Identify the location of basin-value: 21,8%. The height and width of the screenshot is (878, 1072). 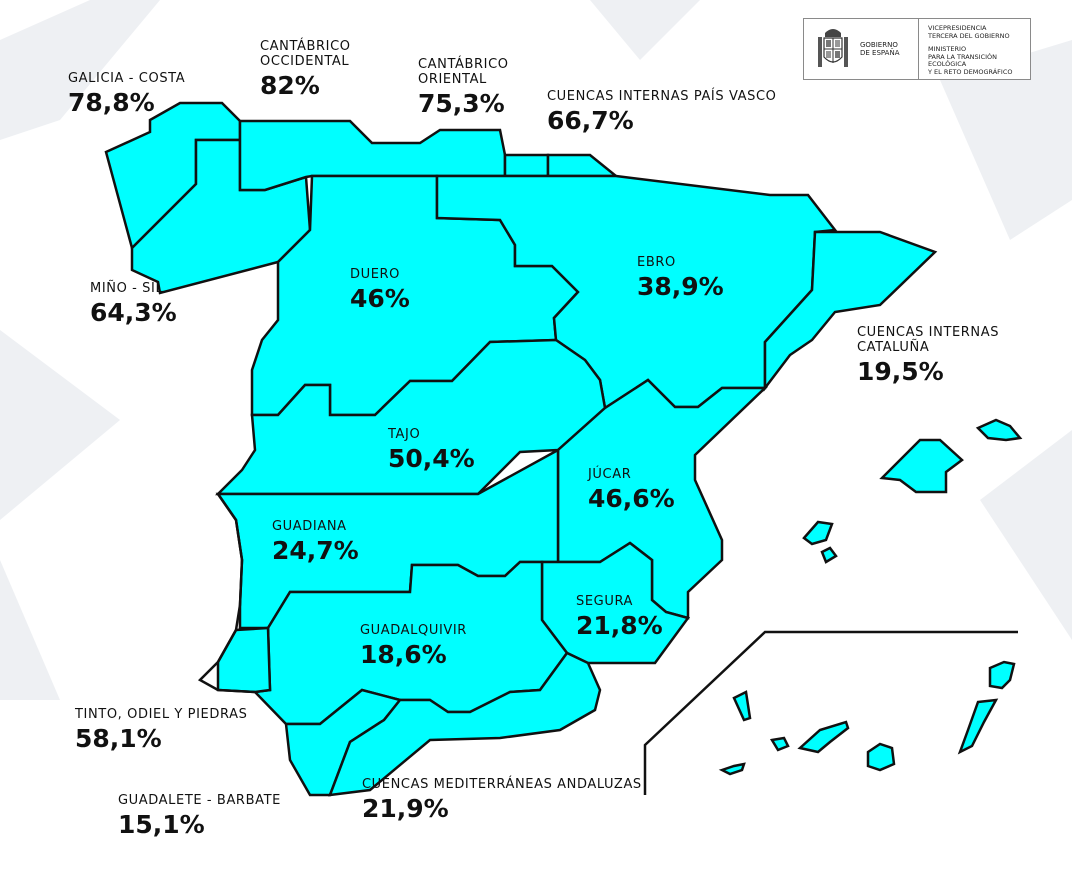
(619, 625).